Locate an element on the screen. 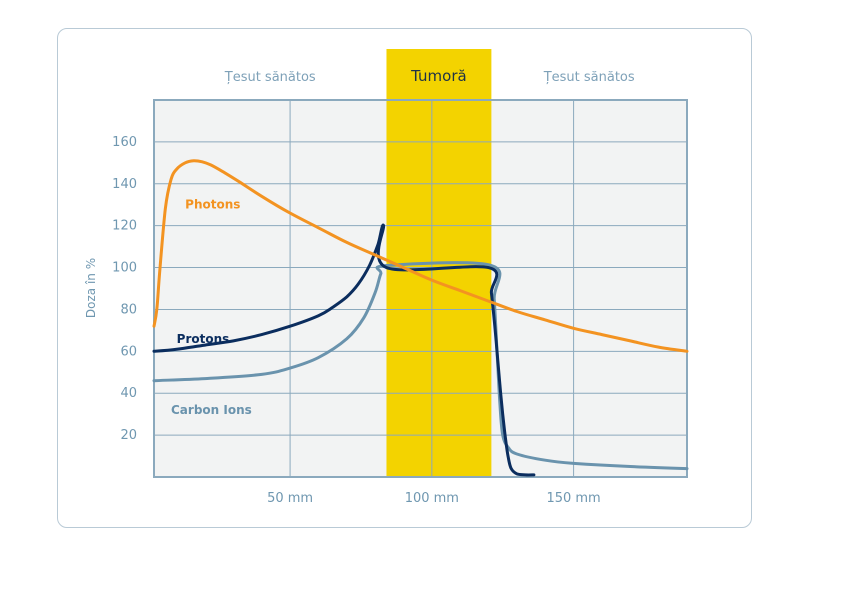 The width and height of the screenshot is (842, 595). y-tick-label: 100 is located at coordinates (124, 268).